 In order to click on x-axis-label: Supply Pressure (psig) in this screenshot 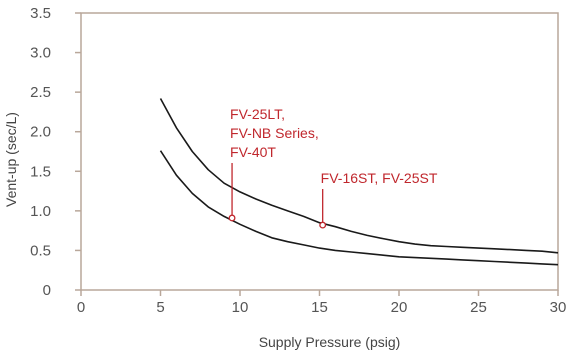, I will do `click(330, 342)`.